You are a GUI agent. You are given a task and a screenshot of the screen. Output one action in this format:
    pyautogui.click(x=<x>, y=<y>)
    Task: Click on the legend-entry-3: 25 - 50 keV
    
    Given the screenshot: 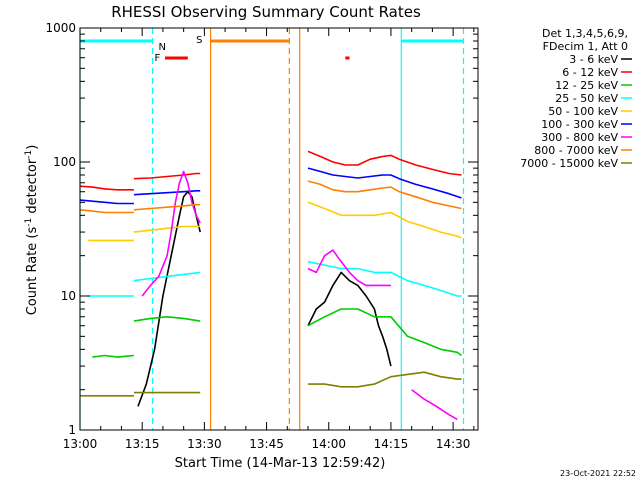 What is the action you would take?
    pyautogui.click(x=586, y=98)
    